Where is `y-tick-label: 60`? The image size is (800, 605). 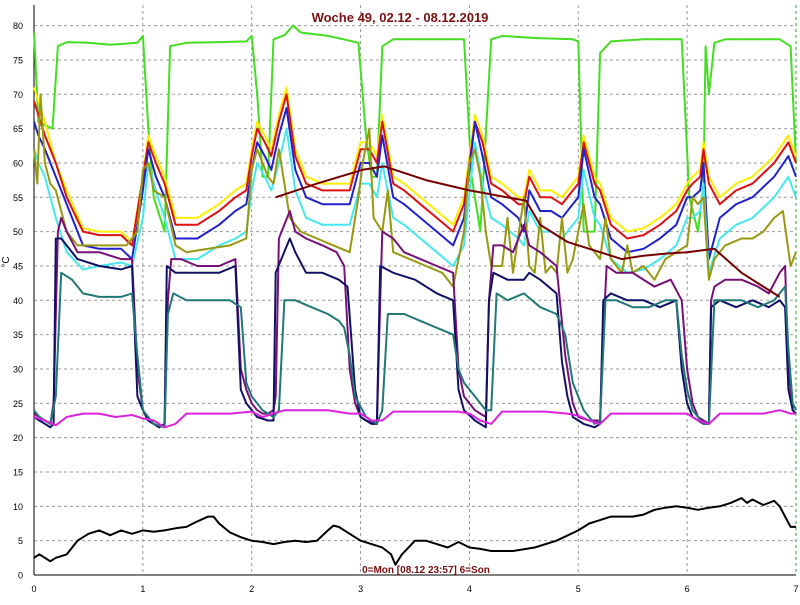
y-tick-label: 60 is located at coordinates (18, 163).